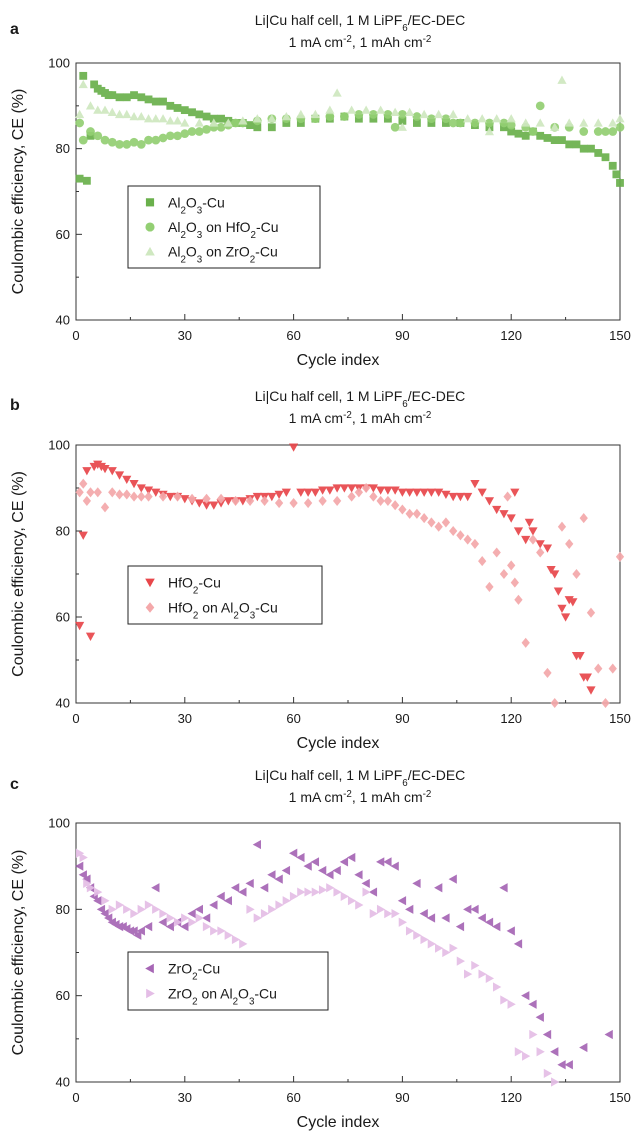 The image size is (634, 1140). Describe the element at coordinates (63, 617) in the screenshot. I see `y-tick-label: 60` at that location.